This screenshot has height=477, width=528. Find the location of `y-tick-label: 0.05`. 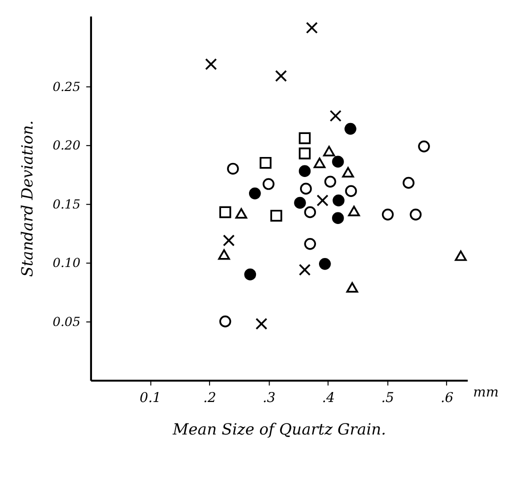

y-tick-label: 0.05 is located at coordinates (66, 321).